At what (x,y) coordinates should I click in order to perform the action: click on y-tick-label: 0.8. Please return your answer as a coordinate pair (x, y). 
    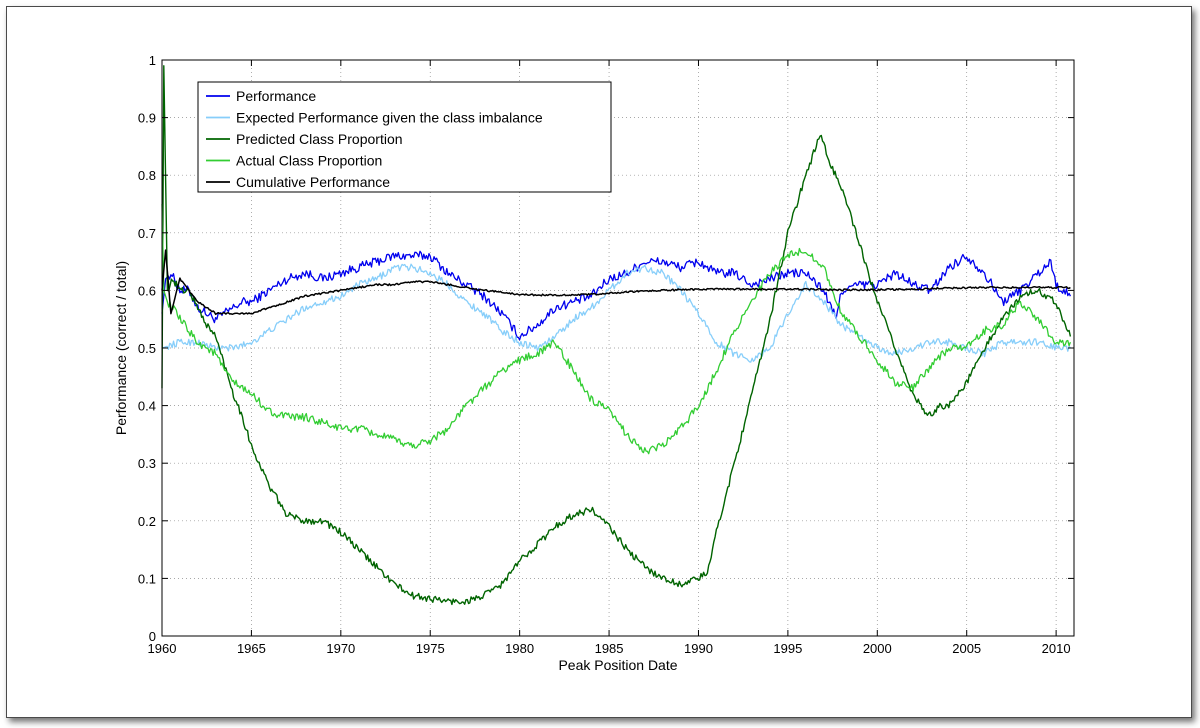
    Looking at the image, I should click on (147, 175).